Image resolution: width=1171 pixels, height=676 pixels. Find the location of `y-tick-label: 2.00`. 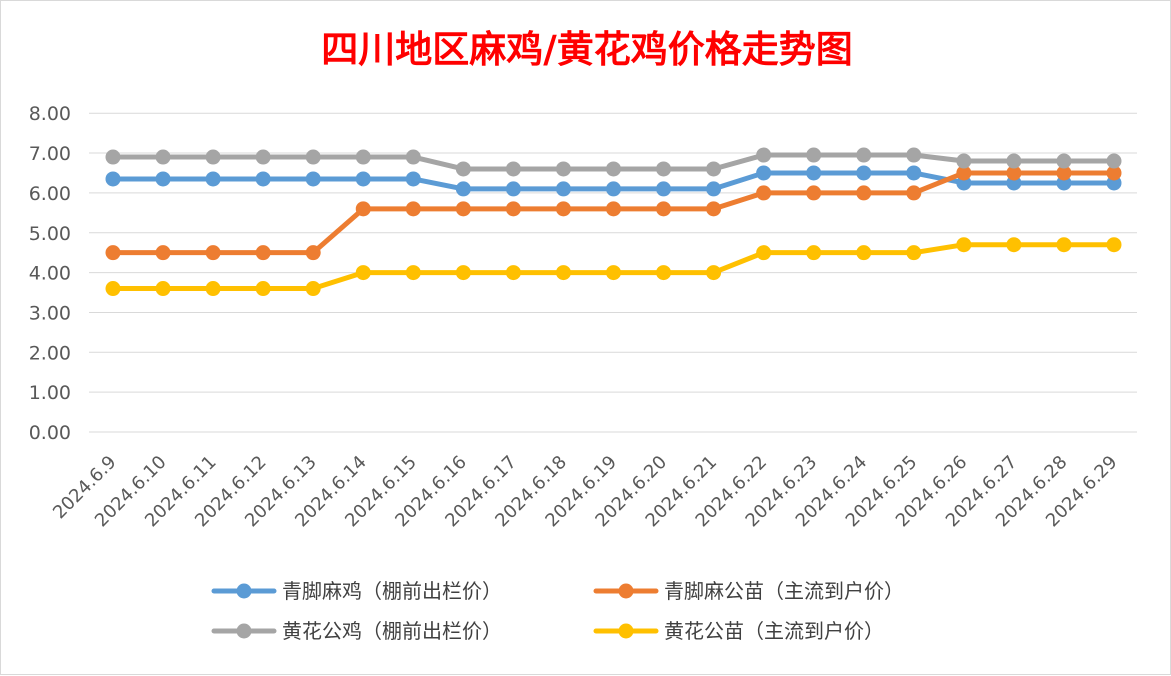

y-tick-label: 2.00 is located at coordinates (50, 353).